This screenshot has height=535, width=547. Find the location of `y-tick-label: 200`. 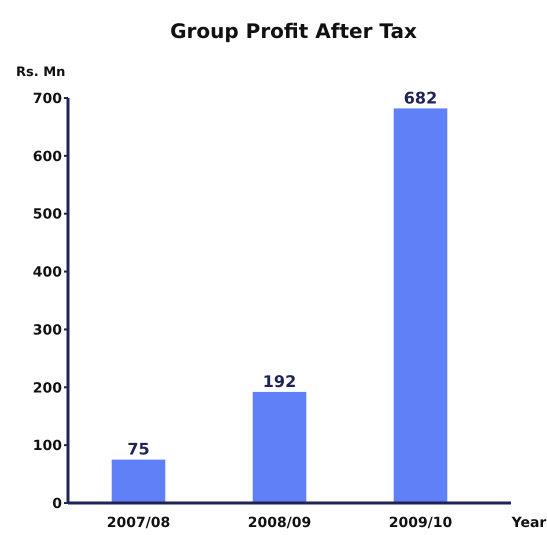

y-tick-label: 200 is located at coordinates (47, 388).